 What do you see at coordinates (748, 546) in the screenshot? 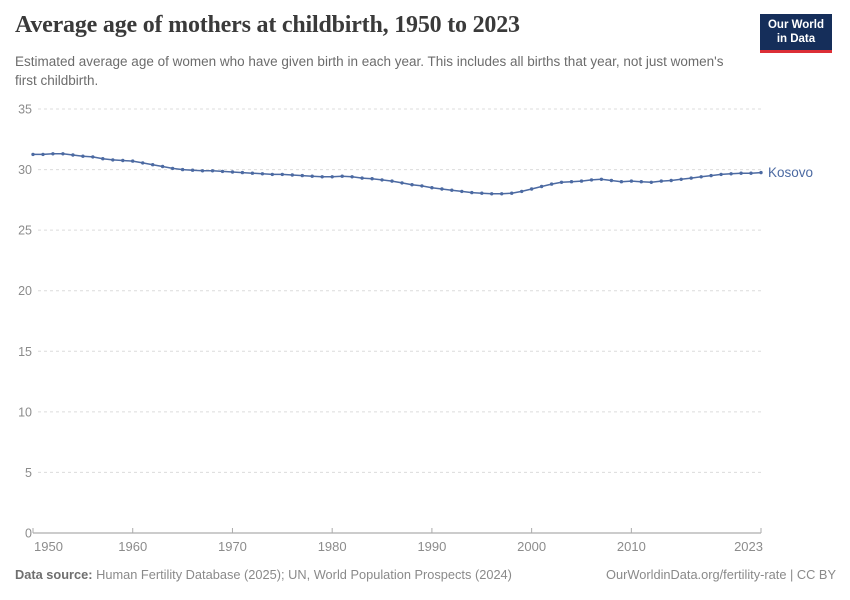
I see `x-tick-label: 2023` at bounding box center [748, 546].